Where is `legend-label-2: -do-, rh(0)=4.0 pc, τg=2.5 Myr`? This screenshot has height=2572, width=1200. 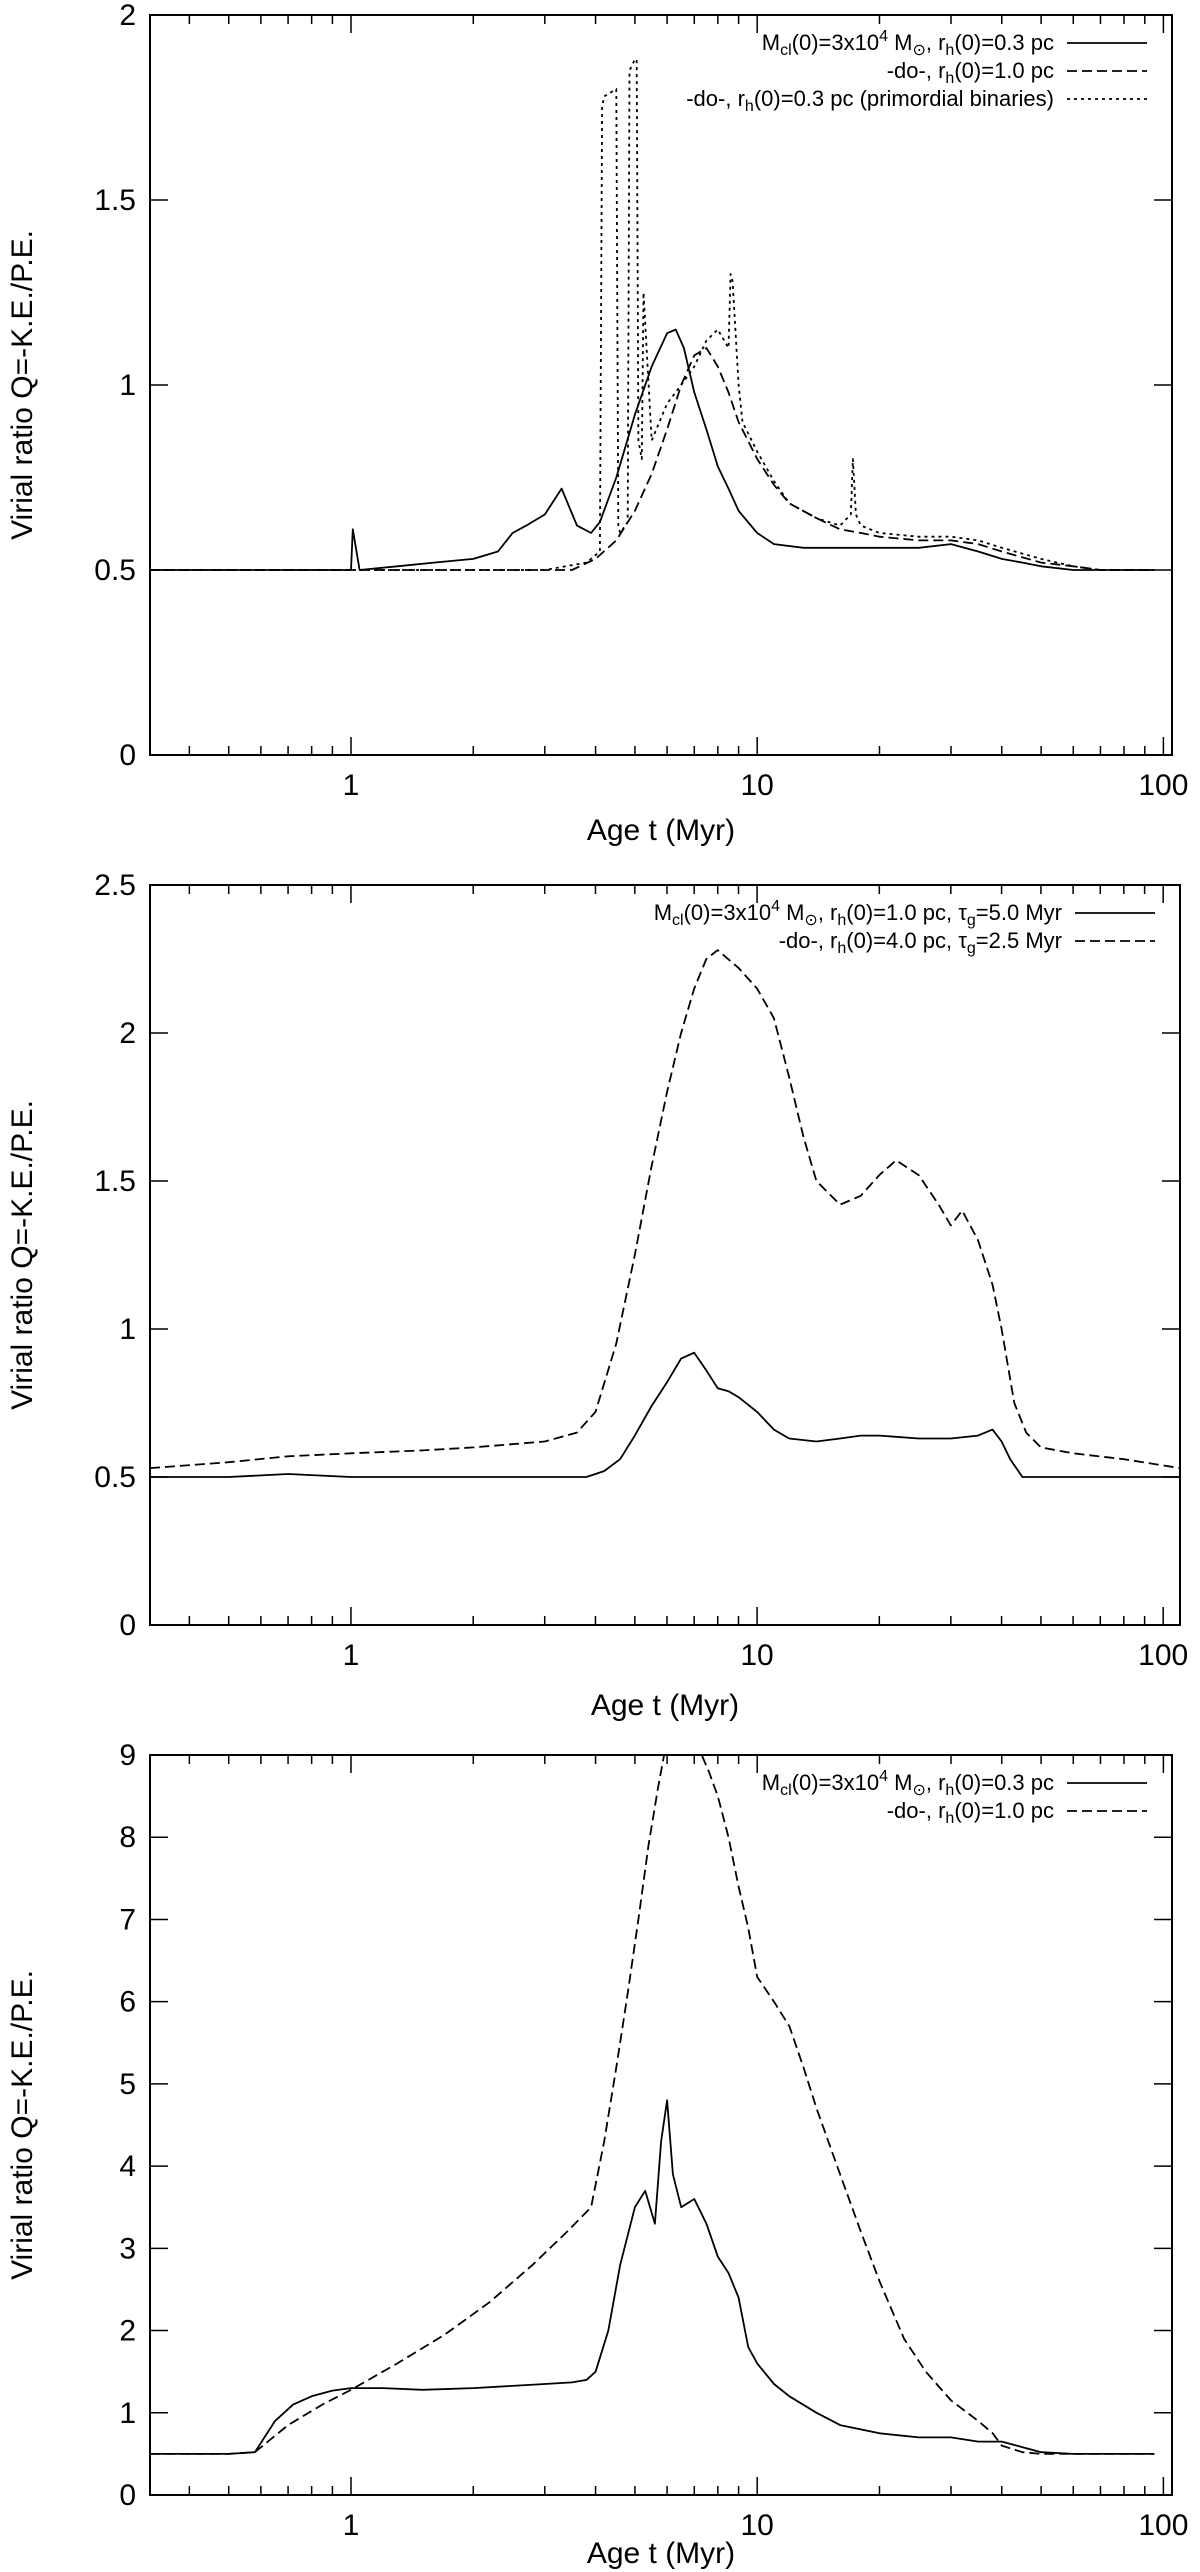 legend-label-2: -do-, rh(0)=4.0 pc, τg=2.5 Myr is located at coordinates (920, 942).